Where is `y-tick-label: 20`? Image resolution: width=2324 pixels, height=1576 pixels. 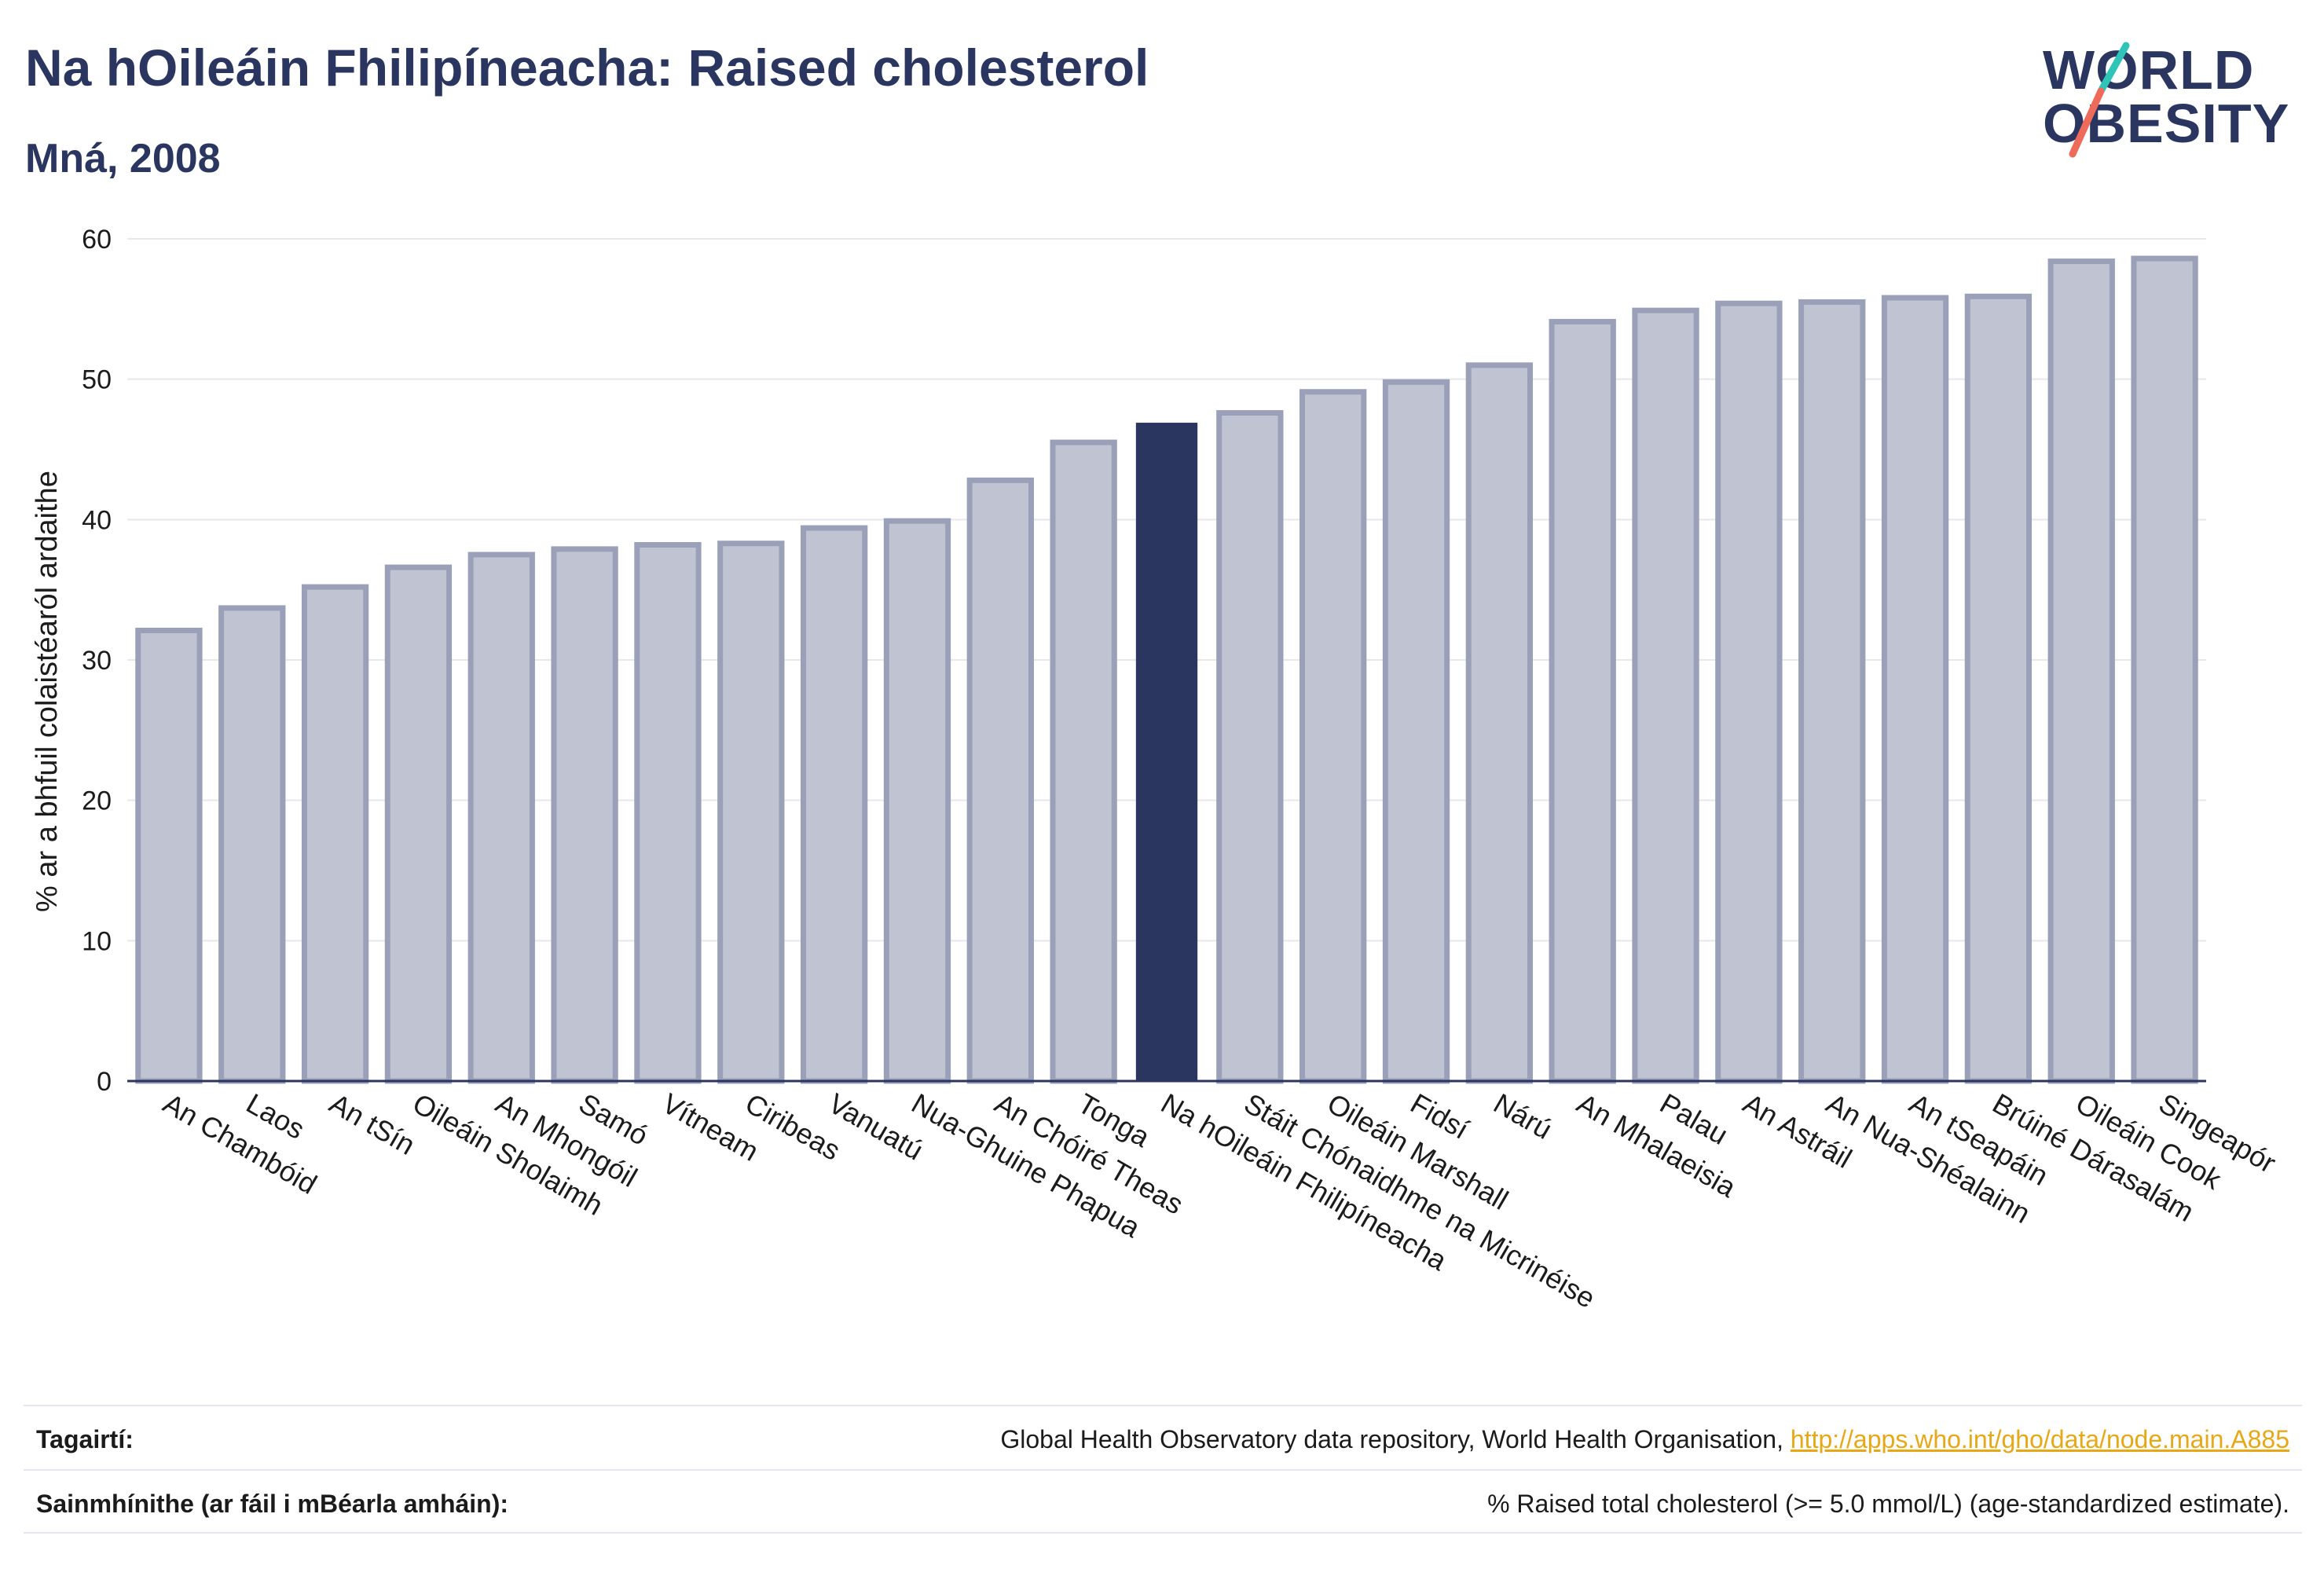 y-tick-label: 20 is located at coordinates (97, 801).